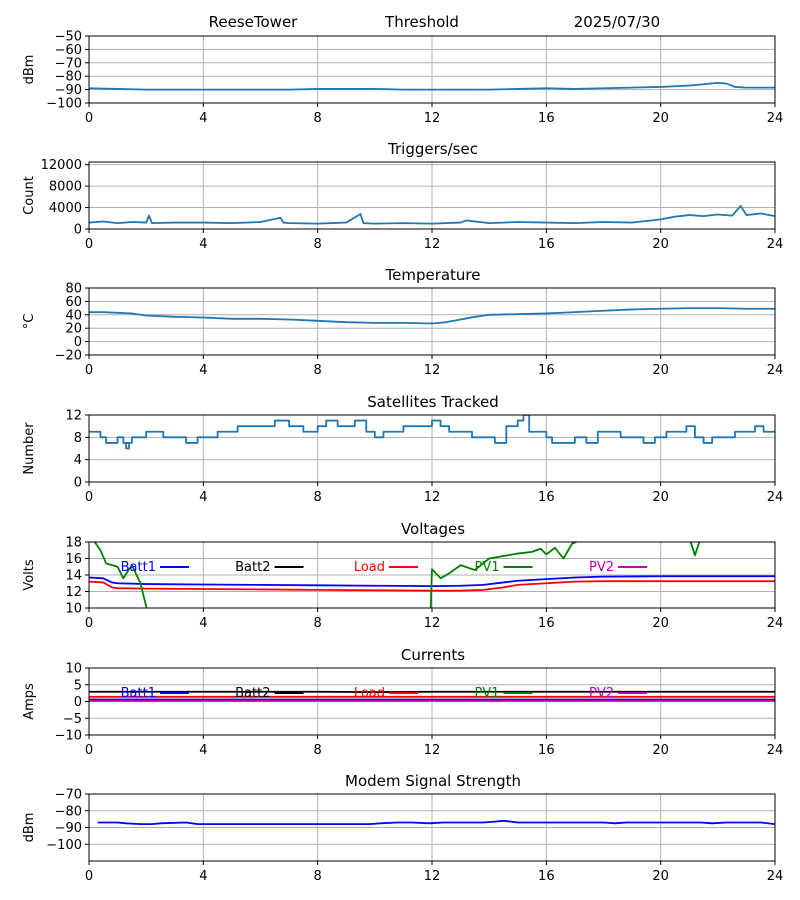 Image resolution: width=800 pixels, height=900 pixels. What do you see at coordinates (73, 289) in the screenshot?
I see `y-tick-label: 80` at bounding box center [73, 289].